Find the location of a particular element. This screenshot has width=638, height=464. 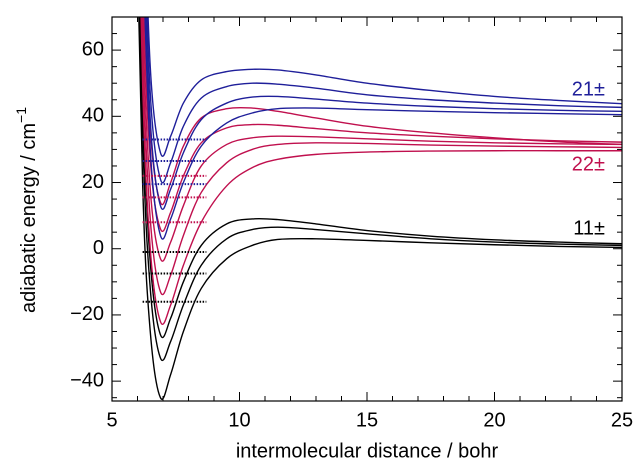

y-axis-label: adiabatic energy / cm−1 is located at coordinates (27, 210).